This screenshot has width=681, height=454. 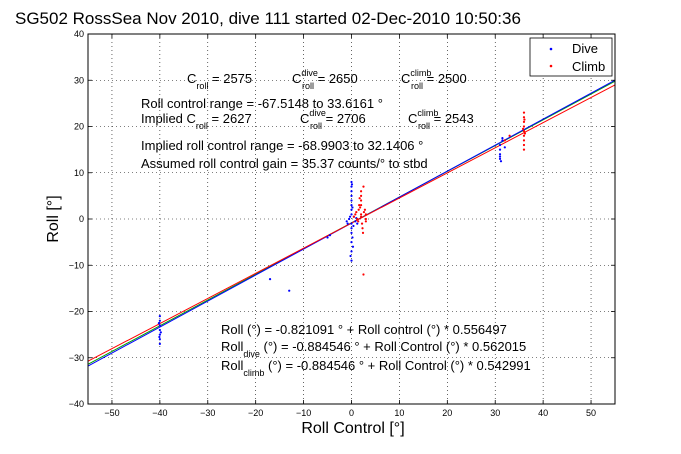 I want to click on legend-label-dive: Dive, so click(x=585, y=48).